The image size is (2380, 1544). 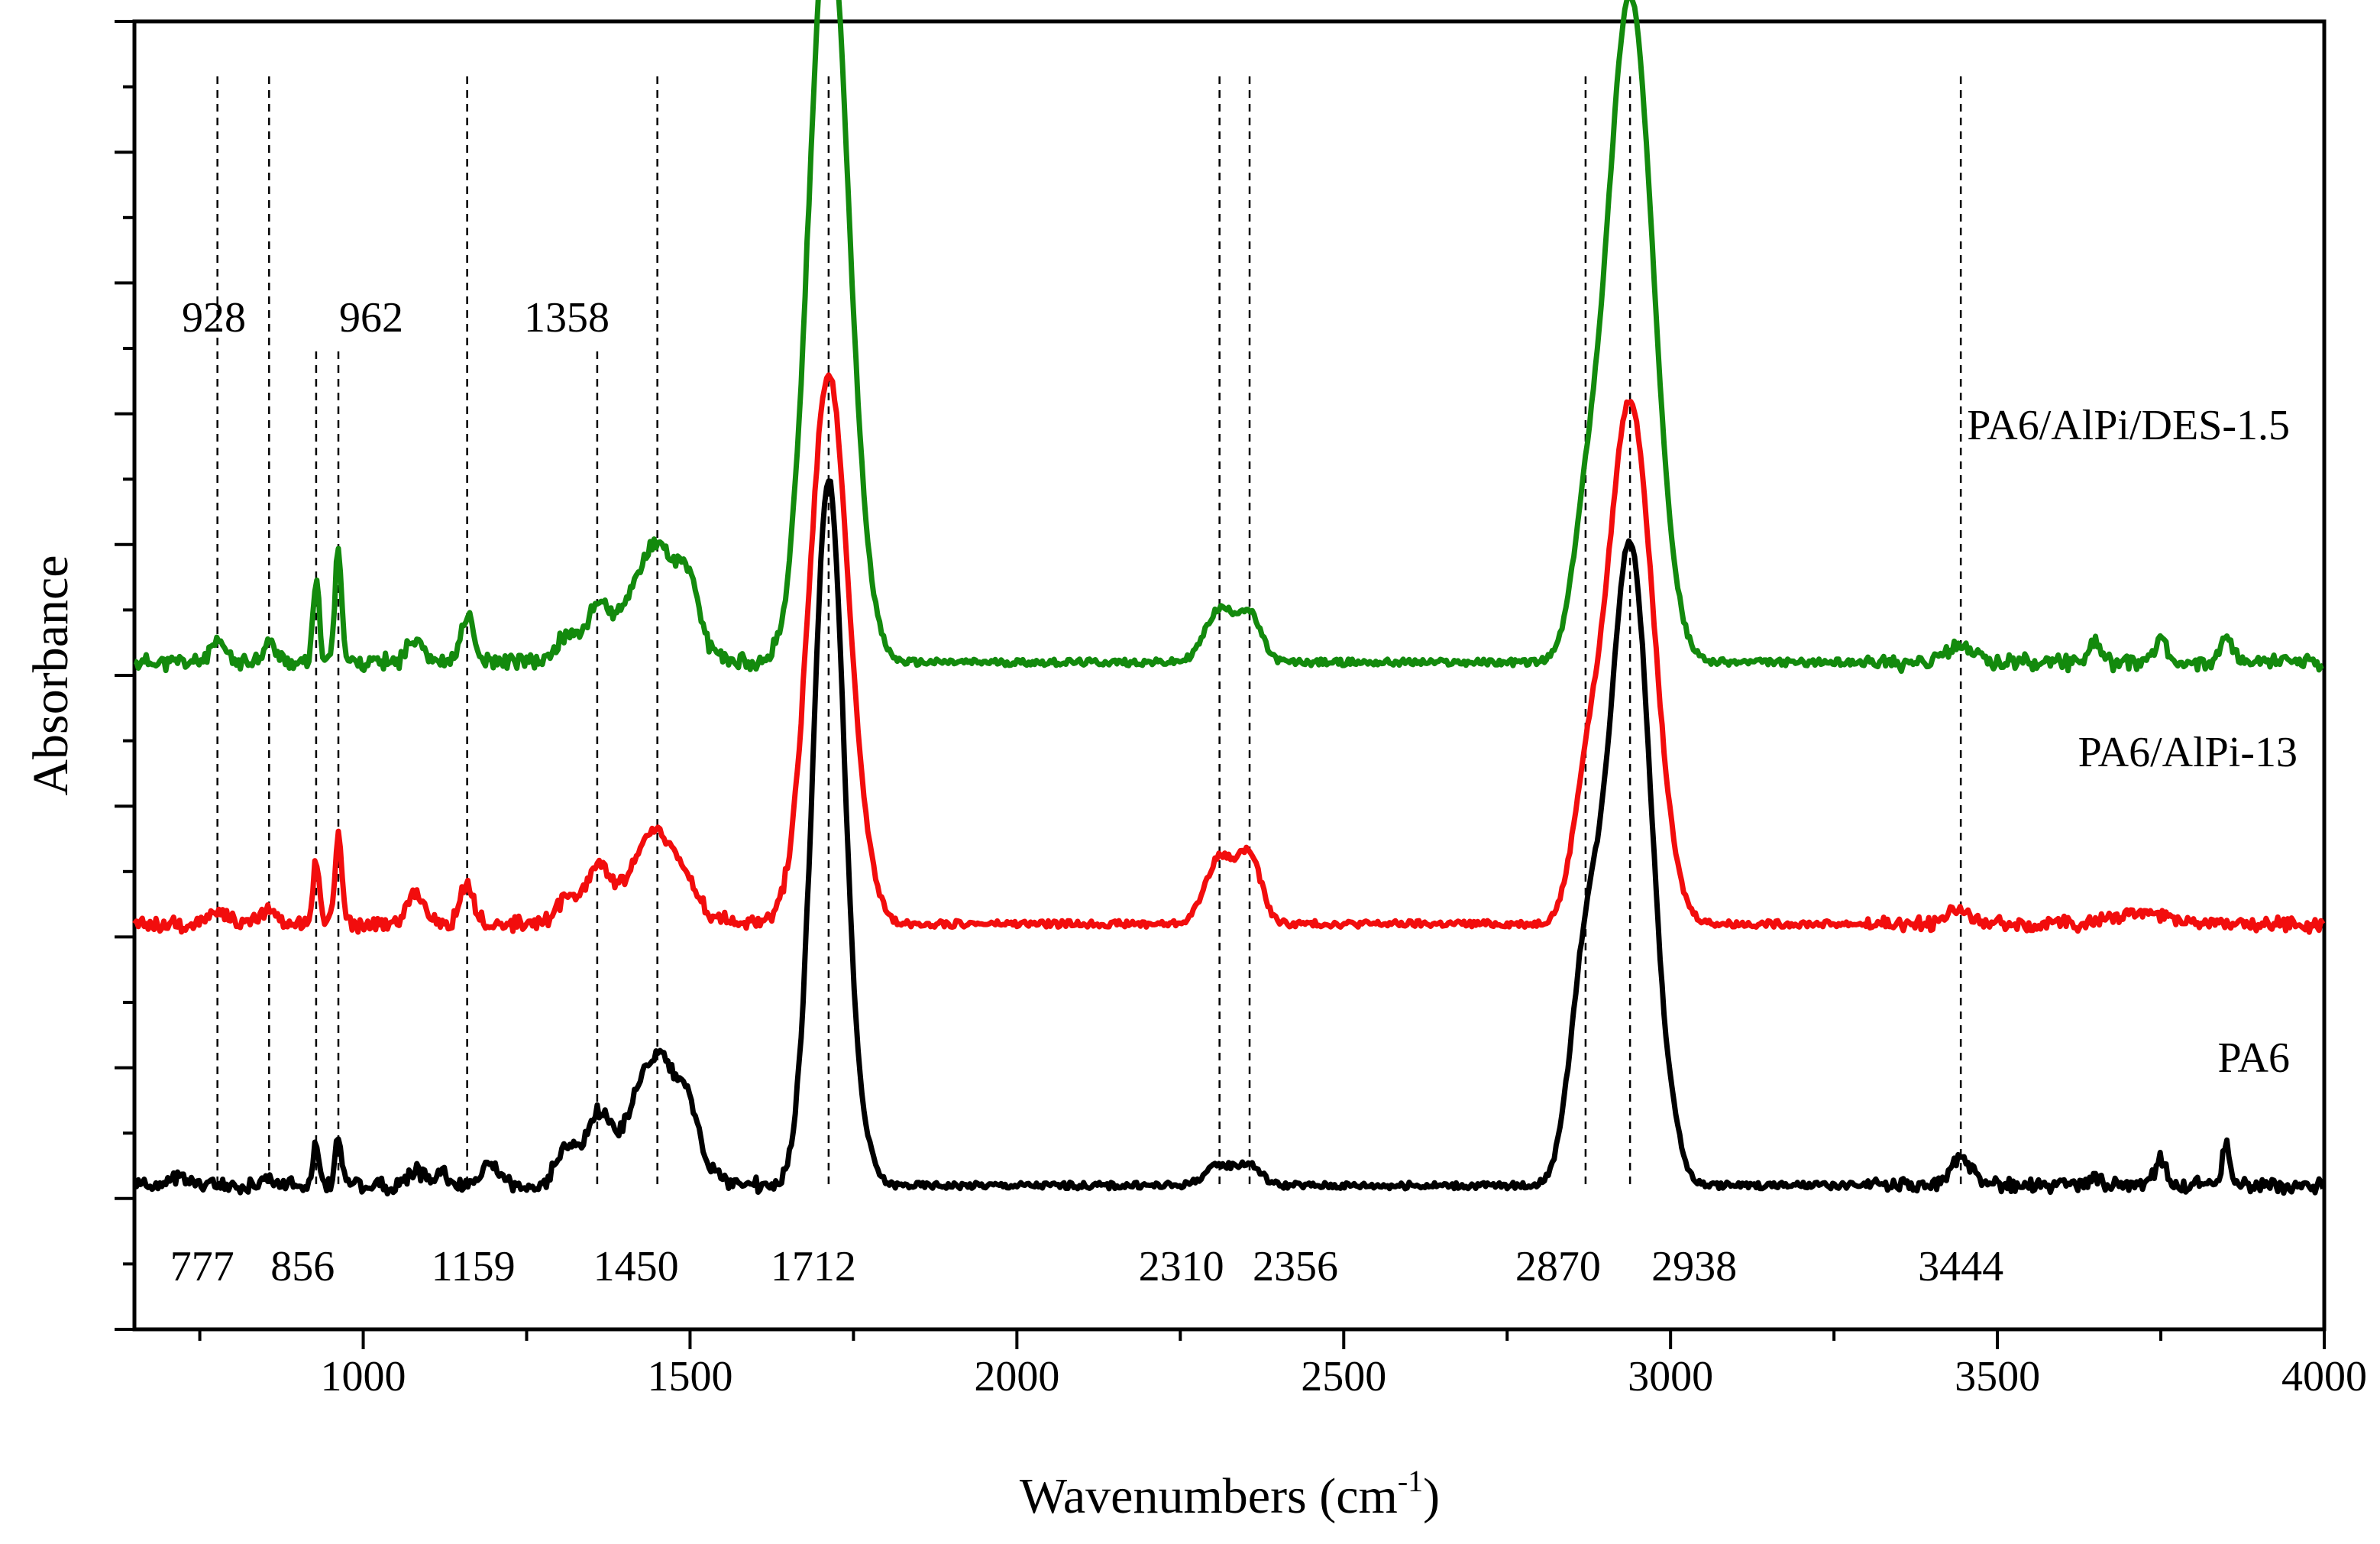 What do you see at coordinates (636, 1266) in the screenshot?
I see `peak-label: 1450` at bounding box center [636, 1266].